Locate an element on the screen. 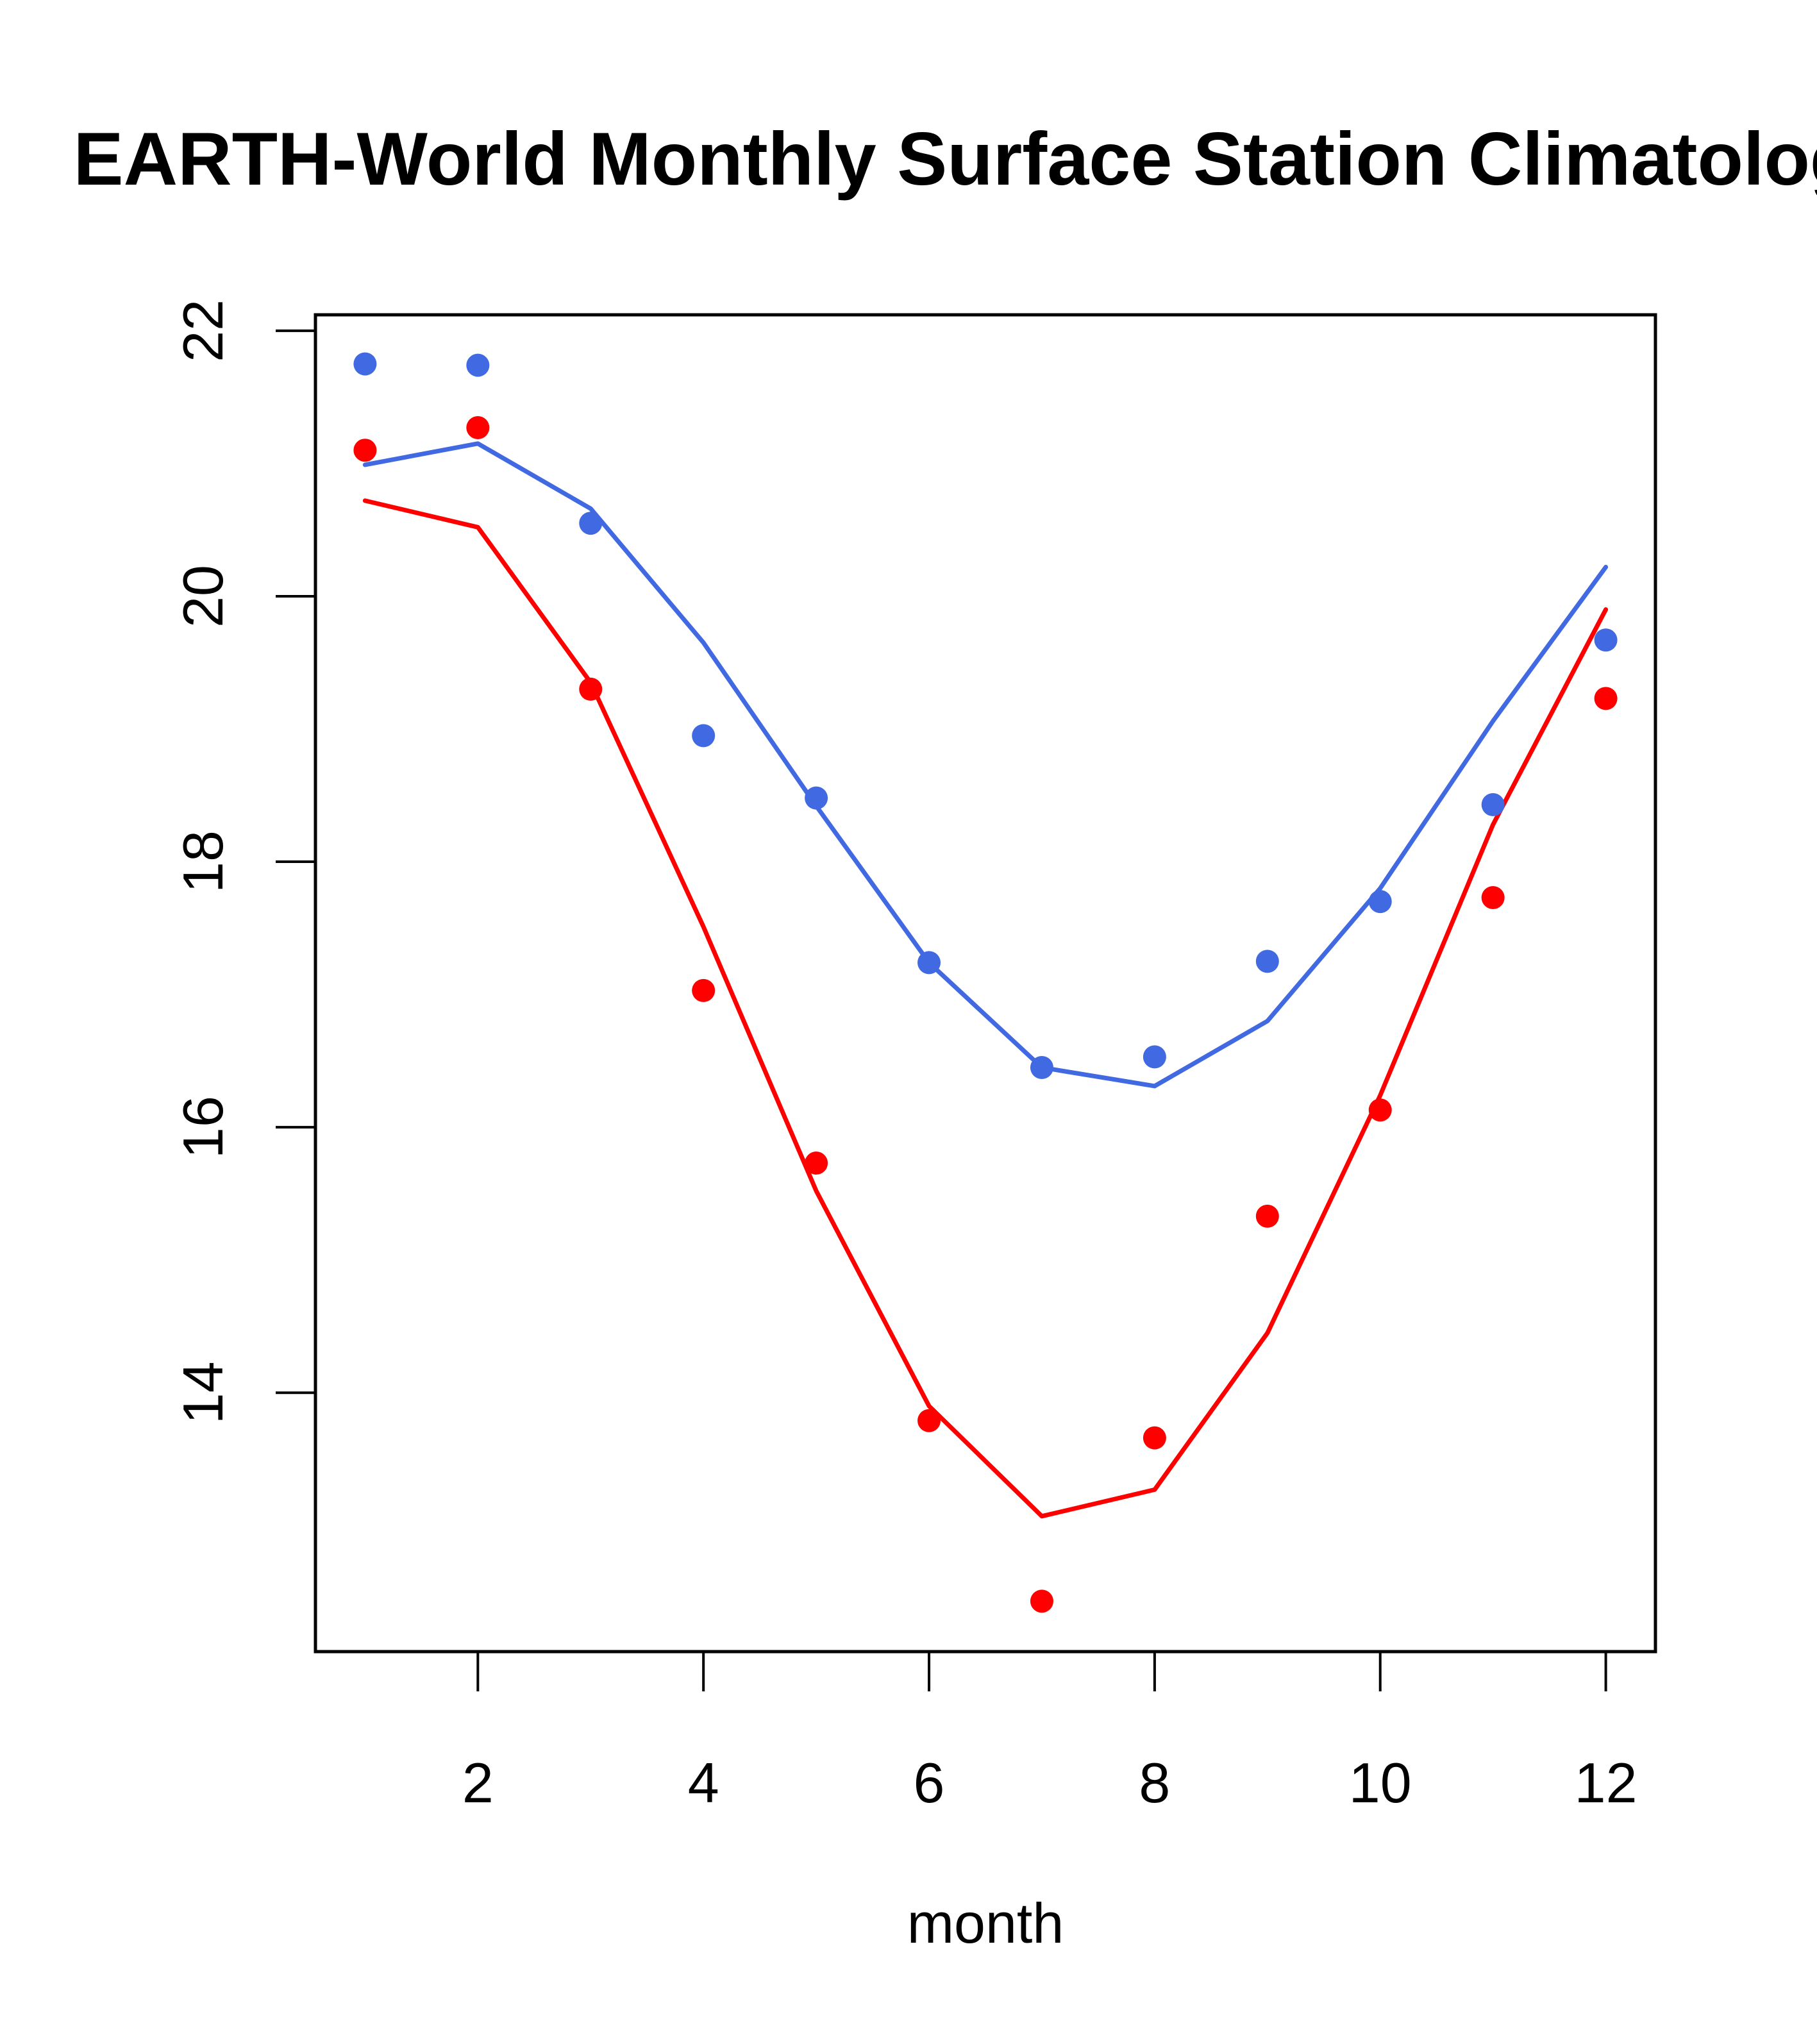 The image size is (1817, 2044). x-axis: 2 4 6 8 10 12 is located at coordinates (1050, 1733).